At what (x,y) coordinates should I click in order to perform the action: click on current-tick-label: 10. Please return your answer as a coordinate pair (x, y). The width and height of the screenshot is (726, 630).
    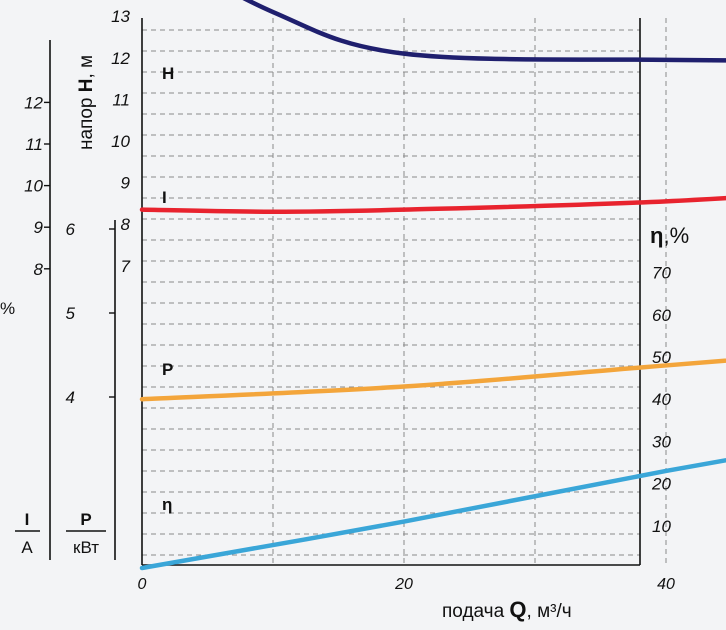
    Looking at the image, I should click on (33, 186).